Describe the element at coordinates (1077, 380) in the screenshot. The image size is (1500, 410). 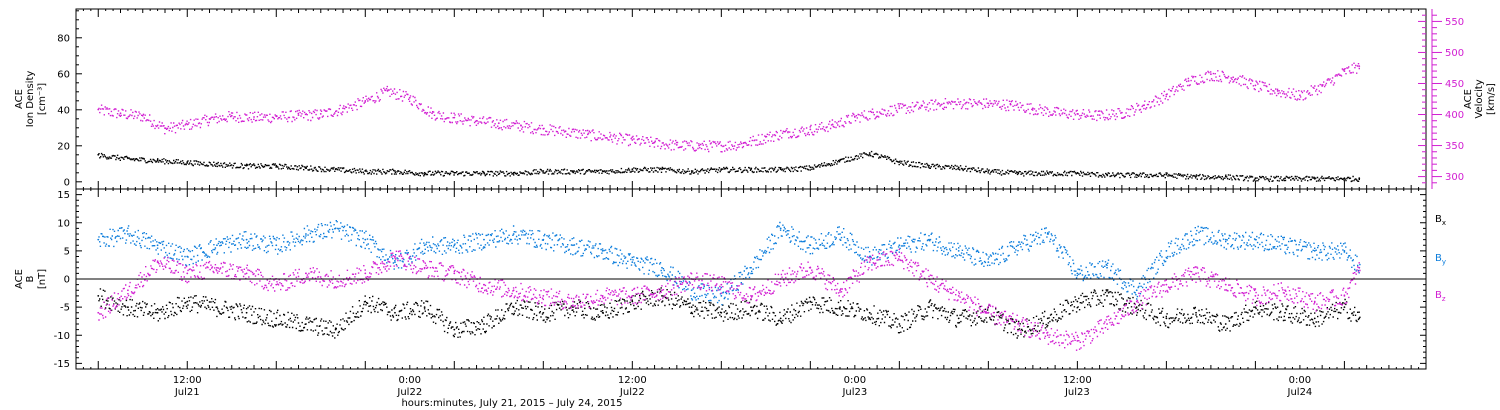
I see `time-tick-label: 12:00` at that location.